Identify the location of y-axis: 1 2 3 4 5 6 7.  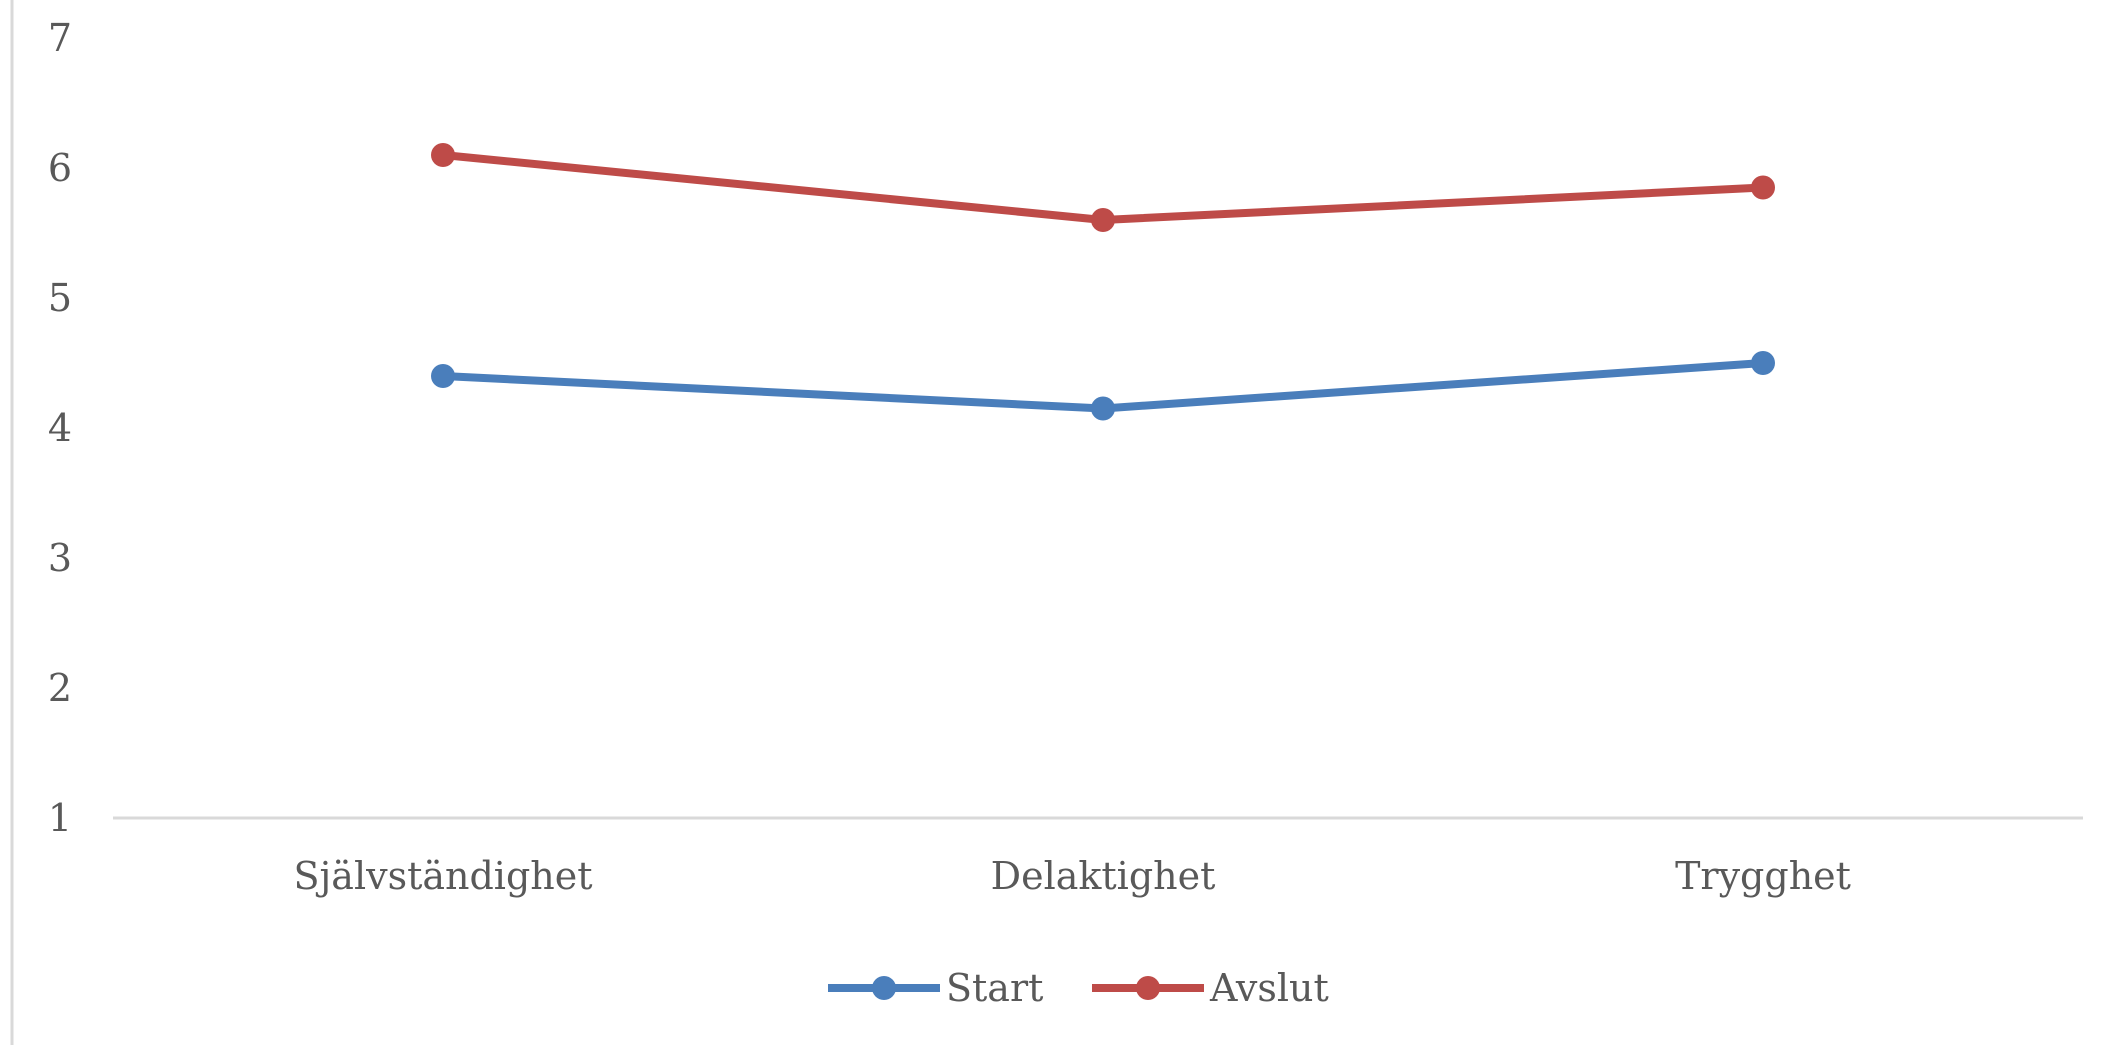
(60, 428).